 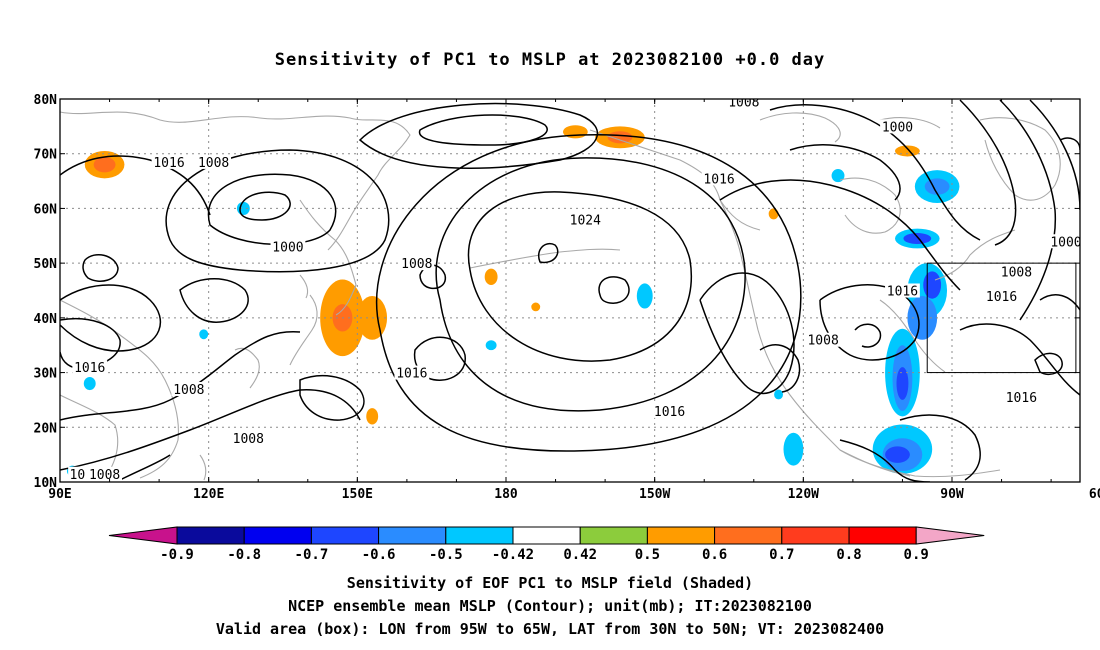 I want to click on lon-tick-label: 90E, so click(x=59, y=494).